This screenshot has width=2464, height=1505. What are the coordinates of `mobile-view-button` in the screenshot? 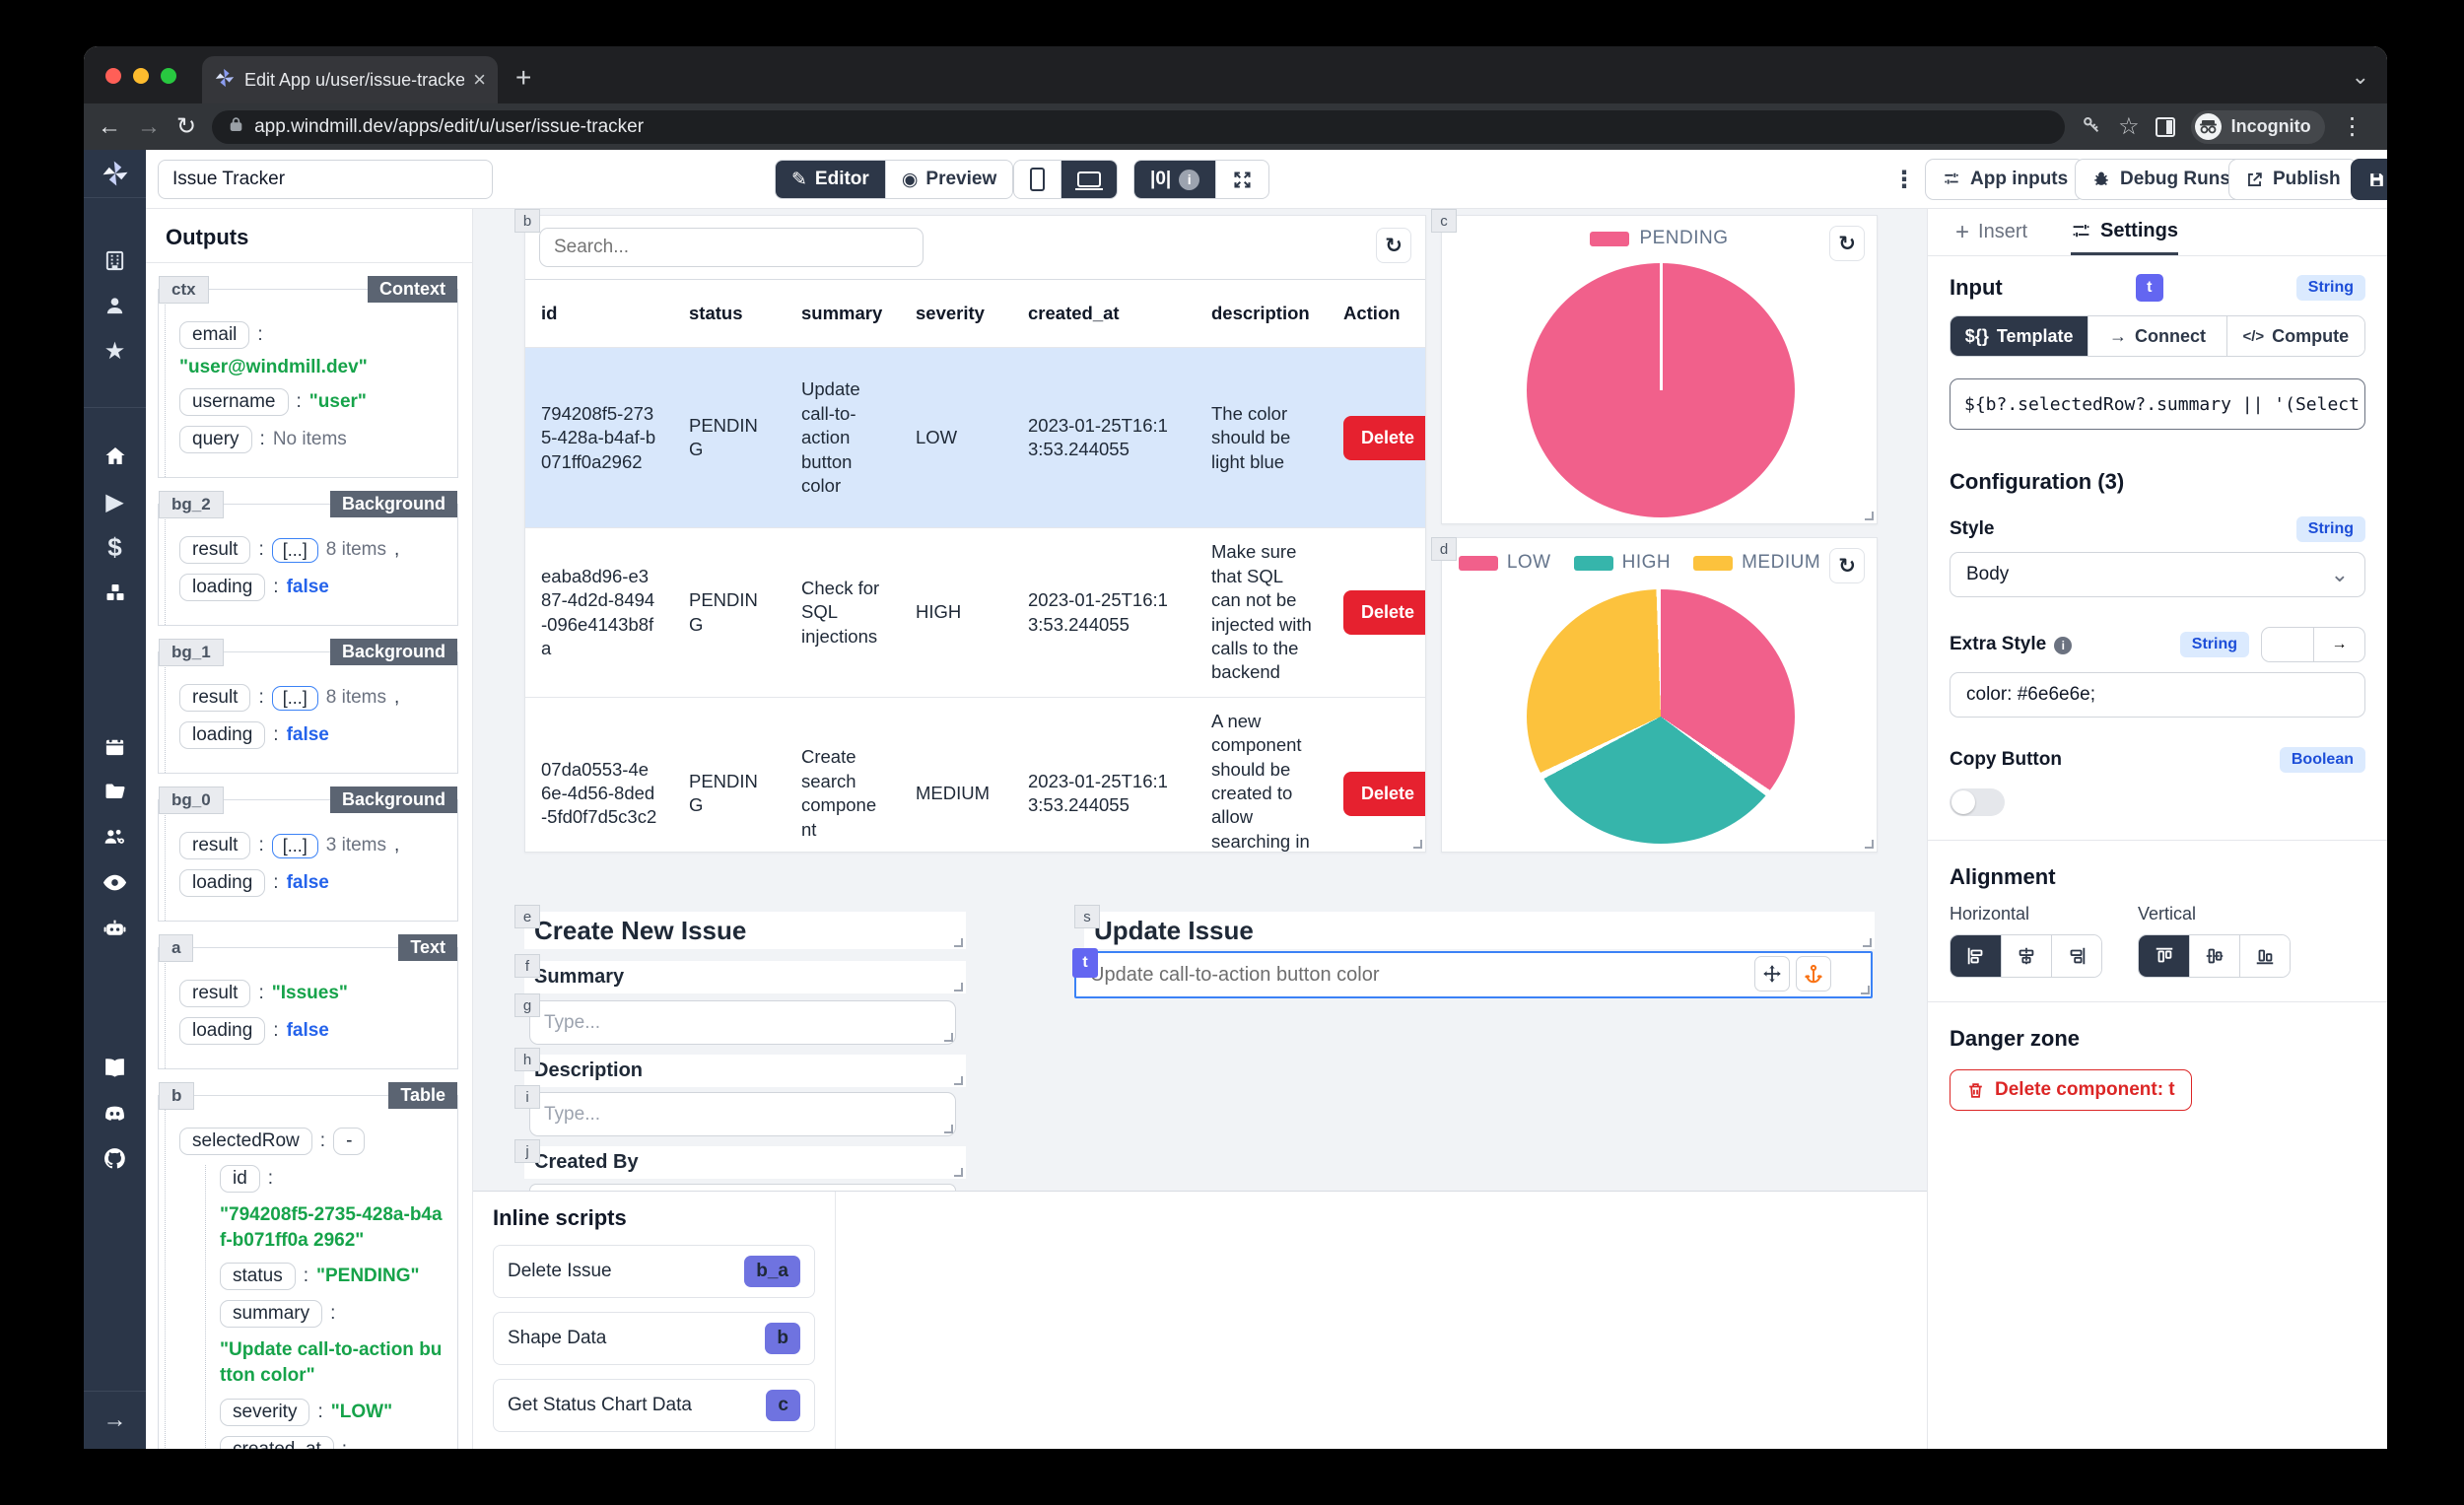 It's located at (1037, 180).